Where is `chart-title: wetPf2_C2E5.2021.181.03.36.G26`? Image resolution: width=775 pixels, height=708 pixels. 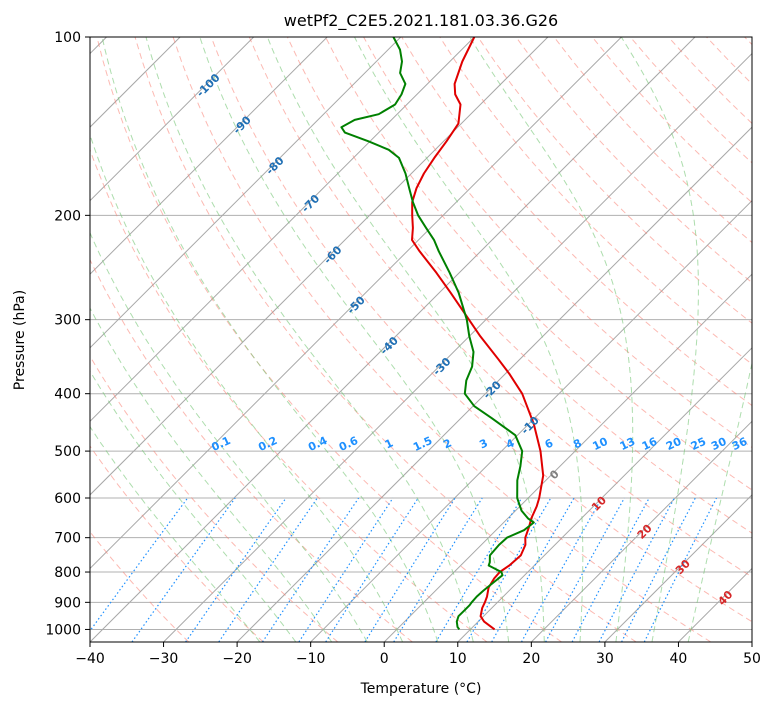 chart-title: wetPf2_C2E5.2021.181.03.36.G26 is located at coordinates (421, 21).